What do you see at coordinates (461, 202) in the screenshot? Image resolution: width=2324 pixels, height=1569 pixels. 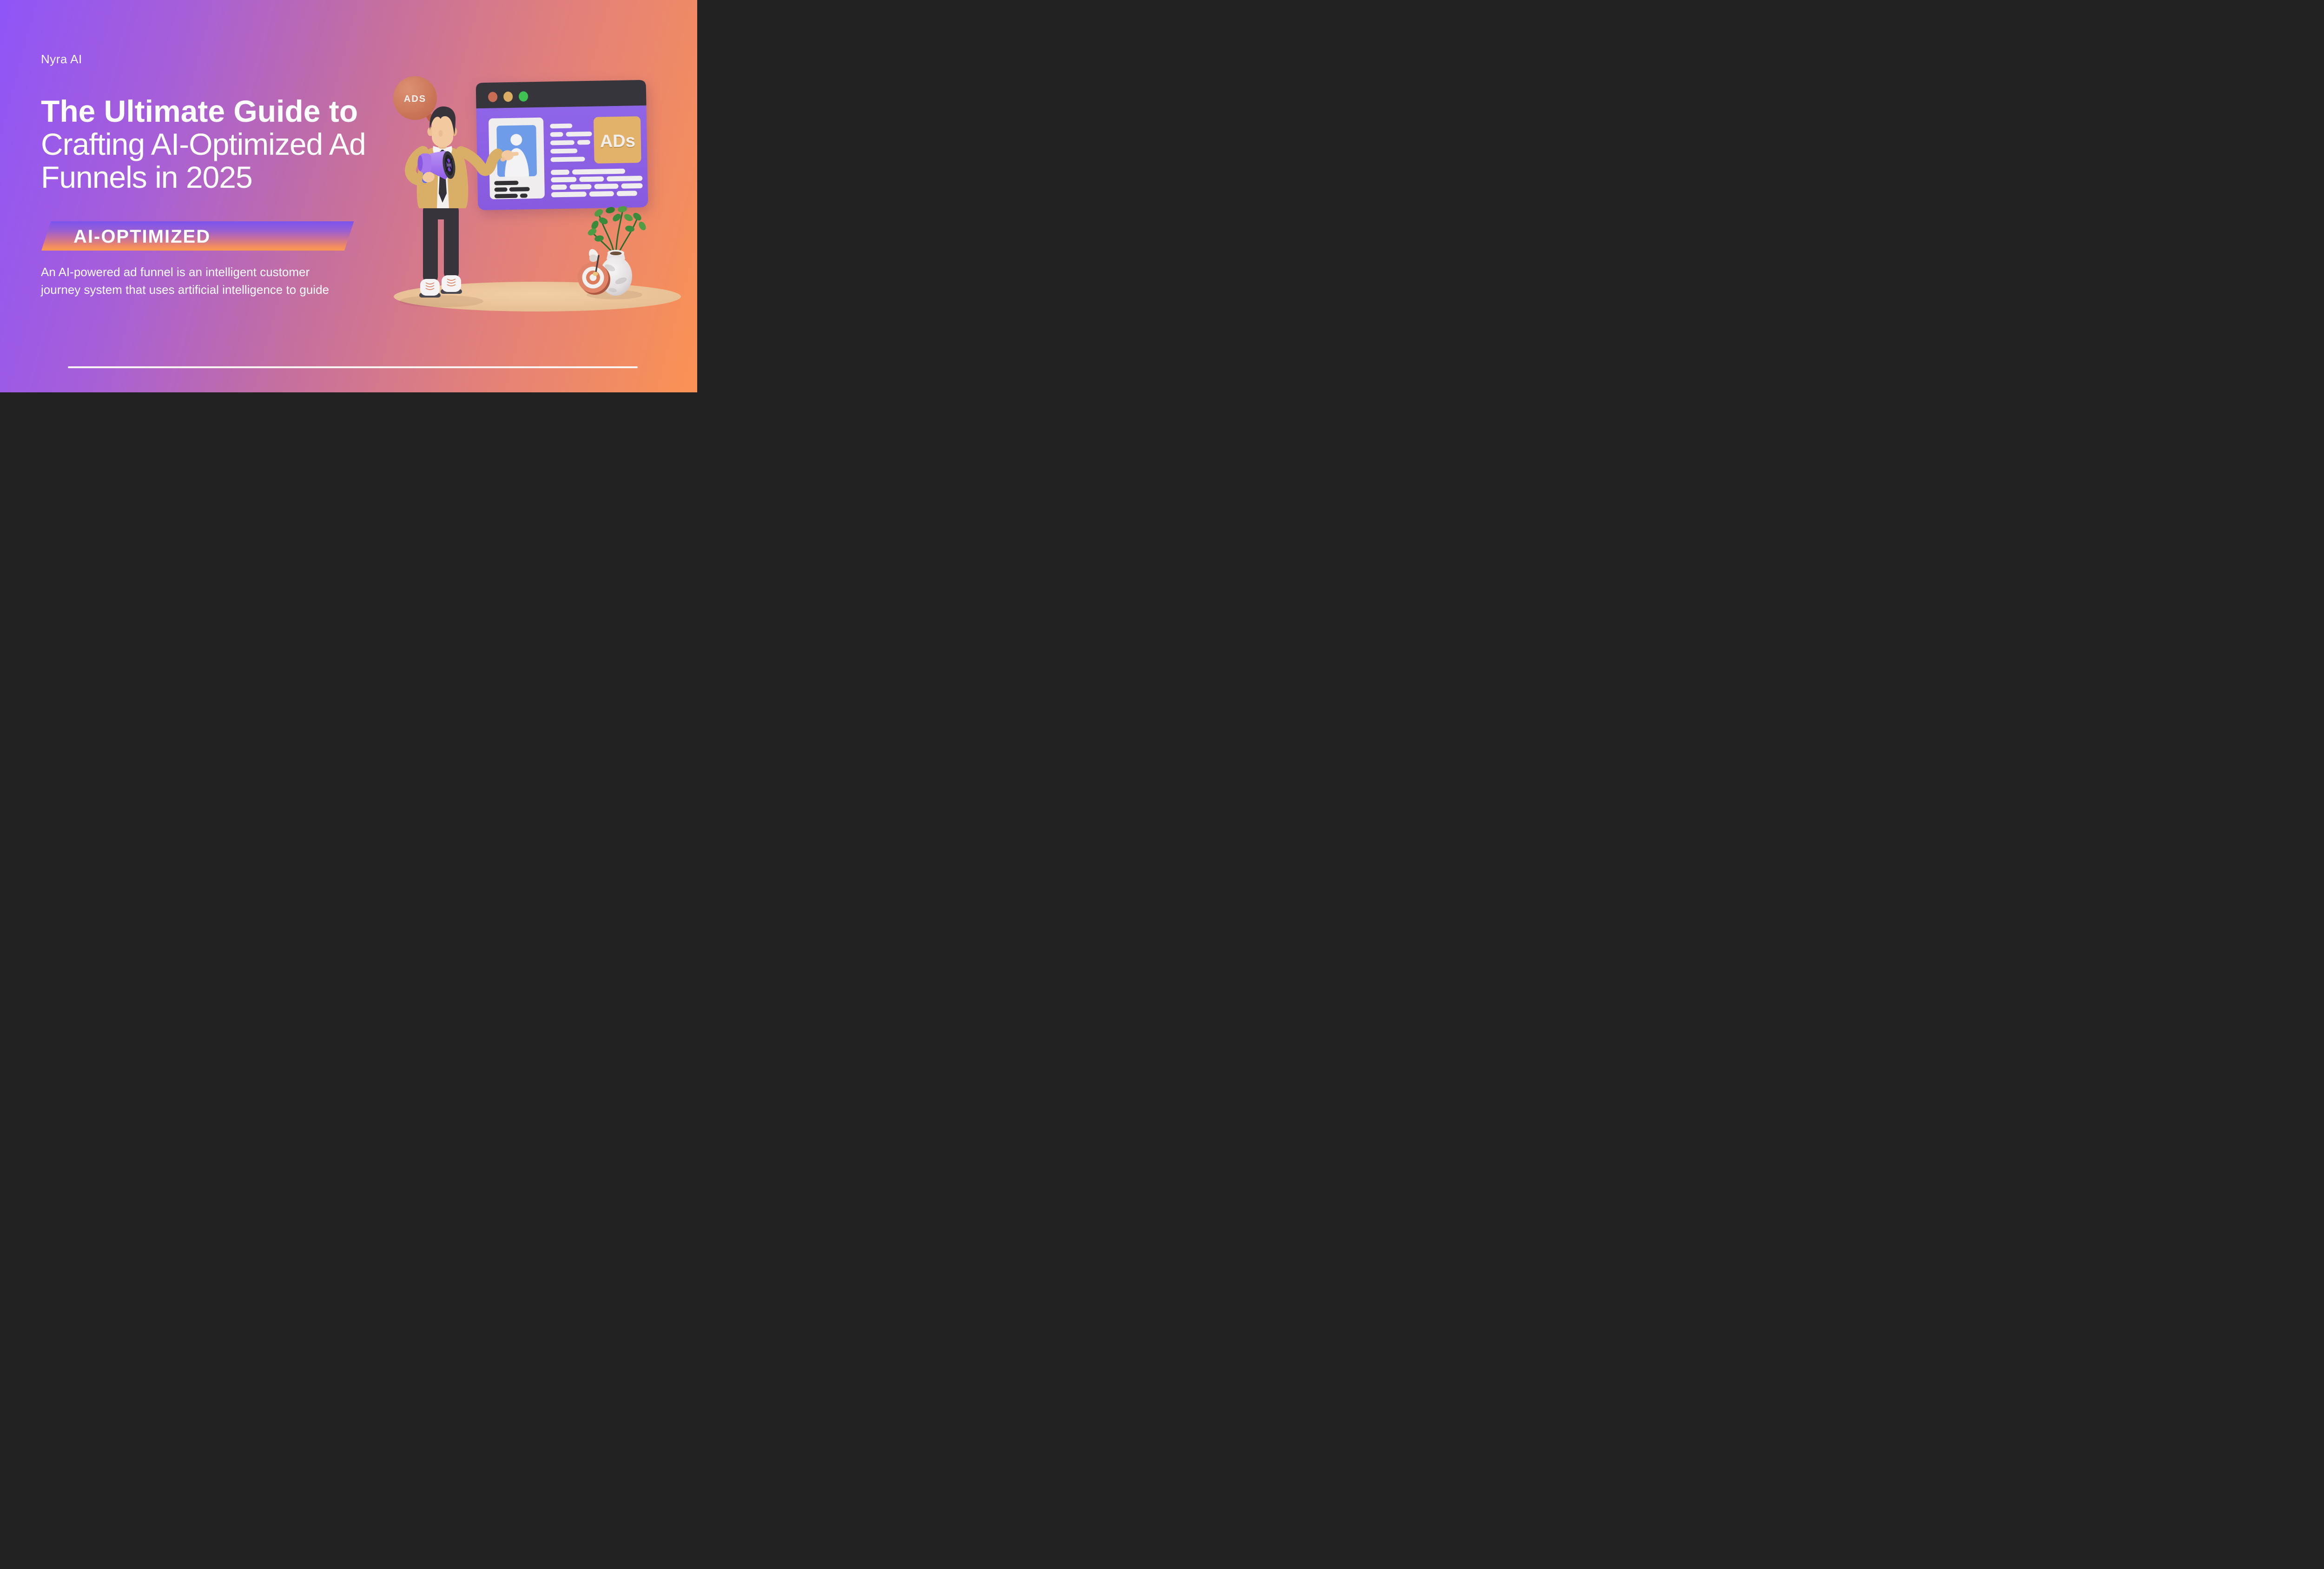 I see `presenter-character` at bounding box center [461, 202].